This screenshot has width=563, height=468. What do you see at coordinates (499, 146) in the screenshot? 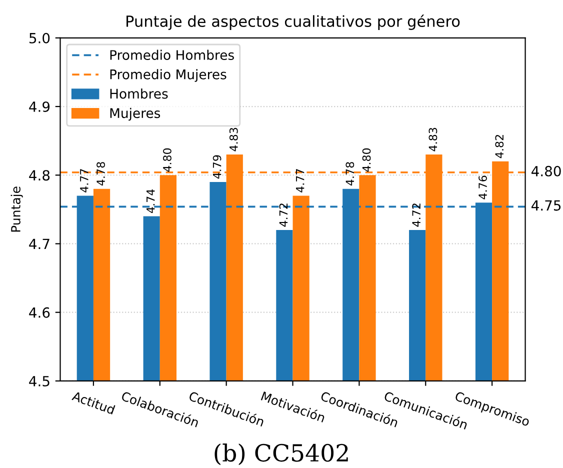
I see `data-label: 4.82` at bounding box center [499, 146].